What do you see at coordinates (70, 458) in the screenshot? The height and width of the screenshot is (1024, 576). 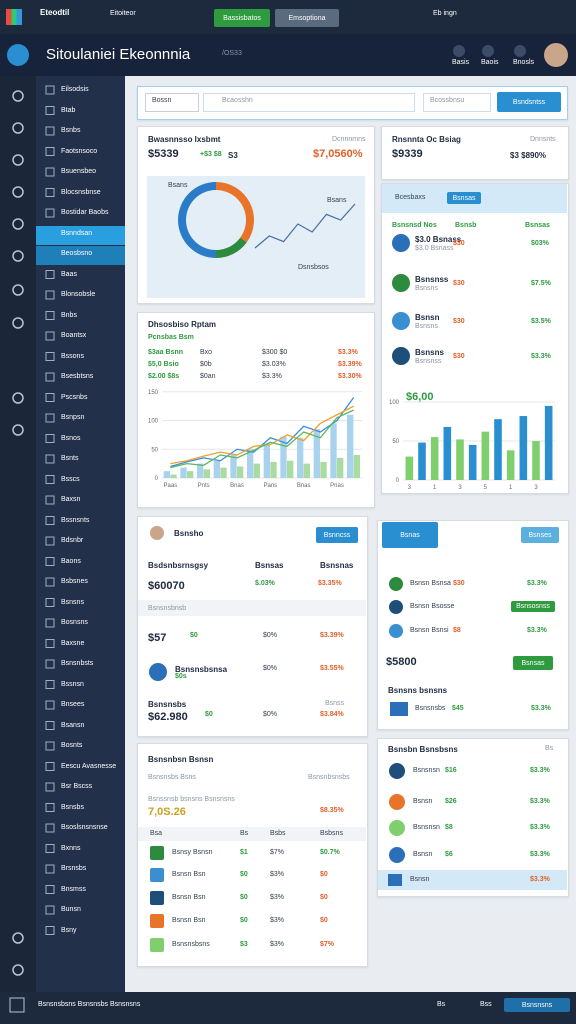 I see `sidebar-item: Bsnts` at bounding box center [70, 458].